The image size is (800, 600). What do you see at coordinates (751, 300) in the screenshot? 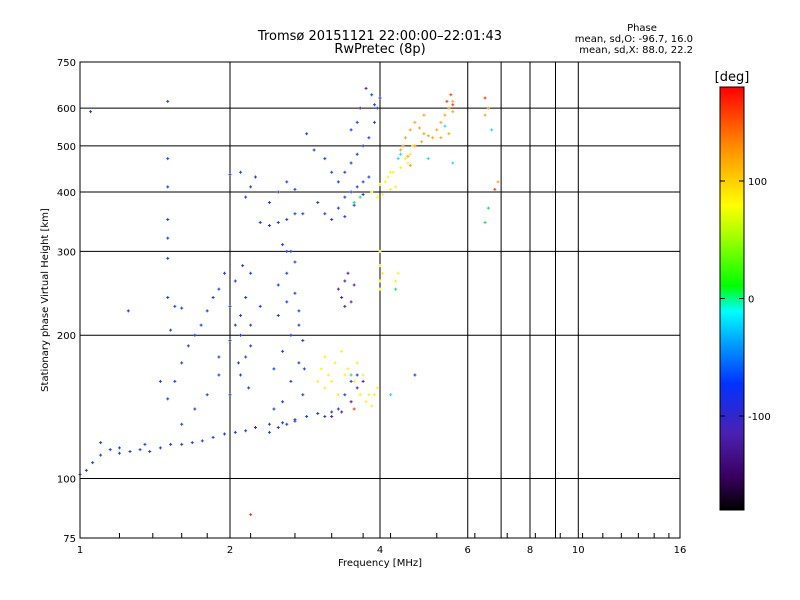
I see `colorbar-tick-label: 0` at bounding box center [751, 300].